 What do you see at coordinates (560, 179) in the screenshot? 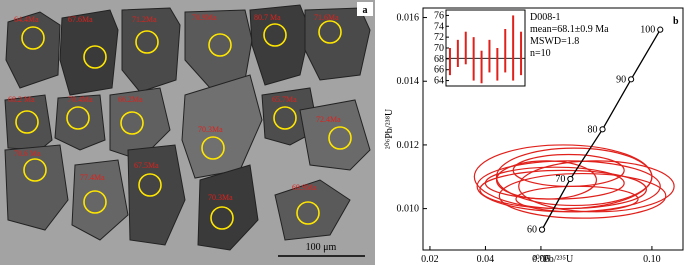
I see `age-marker-label: 70` at bounding box center [560, 179].